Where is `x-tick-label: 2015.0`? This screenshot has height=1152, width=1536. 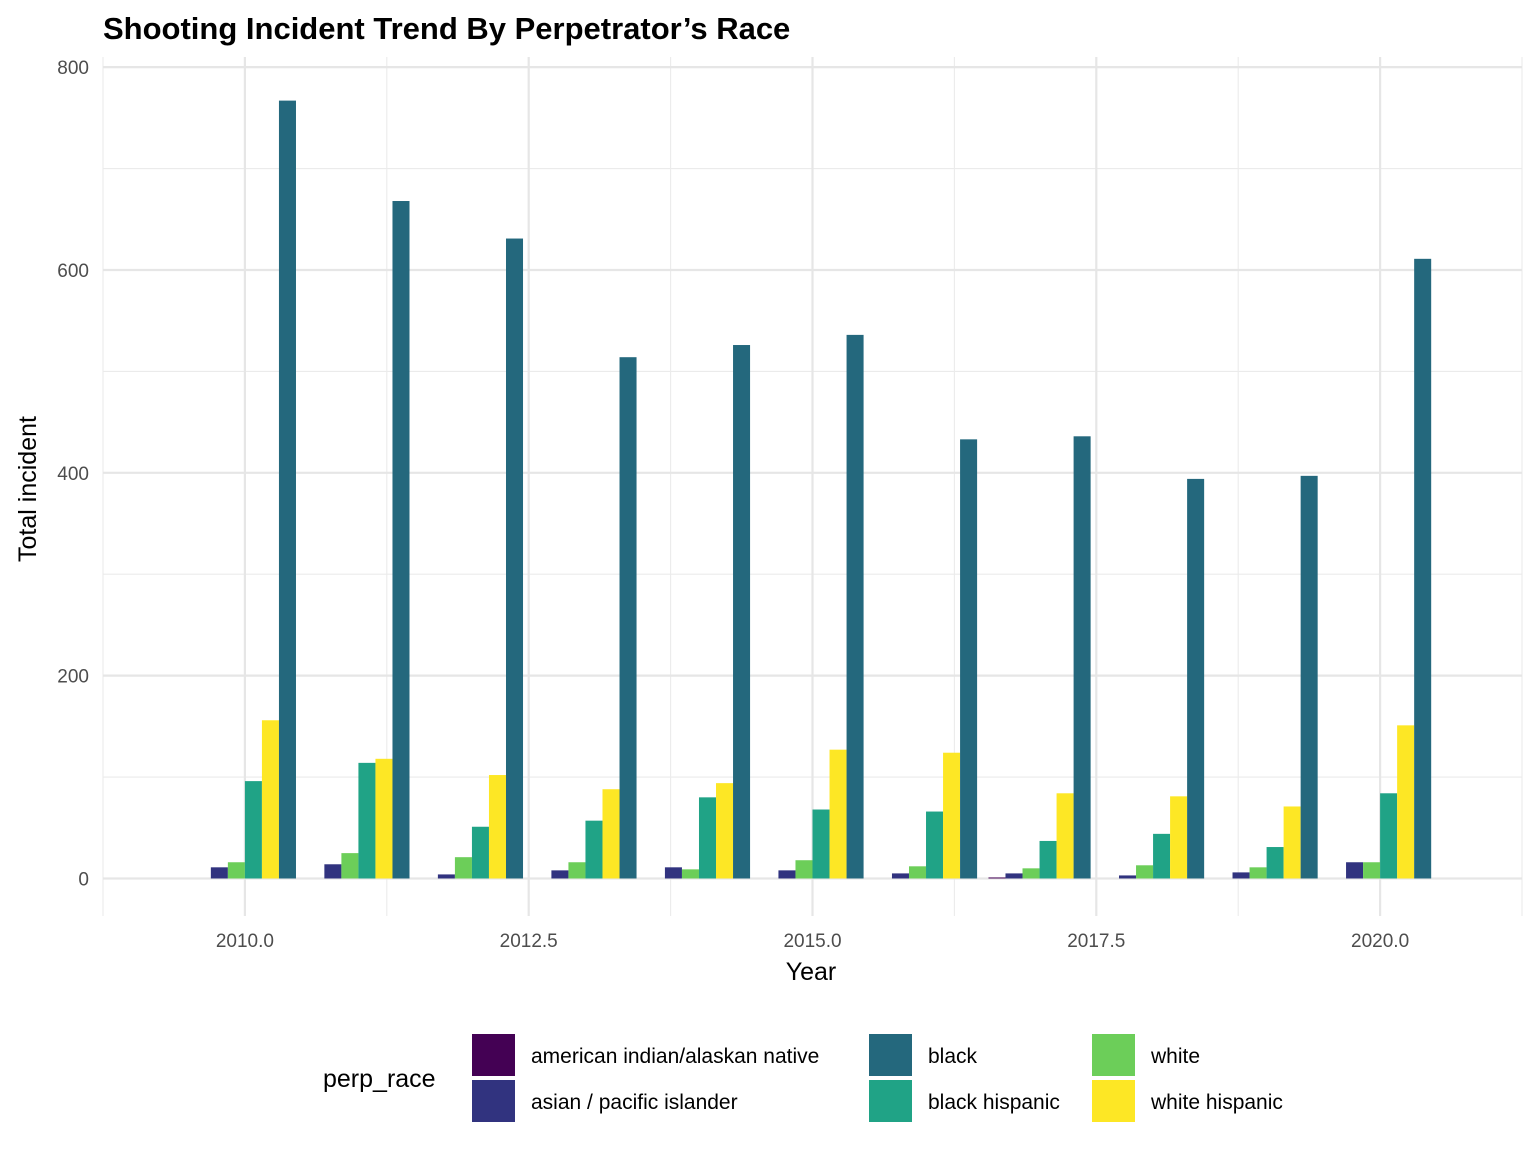 x-tick-label: 2015.0 is located at coordinates (812, 941).